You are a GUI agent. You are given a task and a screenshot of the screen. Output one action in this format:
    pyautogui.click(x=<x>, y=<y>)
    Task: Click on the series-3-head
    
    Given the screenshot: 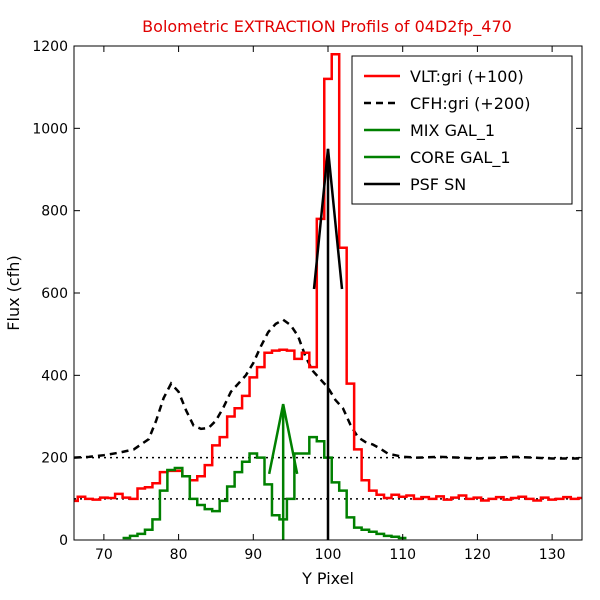 What is the action you would take?
    pyautogui.click(x=283, y=439)
    